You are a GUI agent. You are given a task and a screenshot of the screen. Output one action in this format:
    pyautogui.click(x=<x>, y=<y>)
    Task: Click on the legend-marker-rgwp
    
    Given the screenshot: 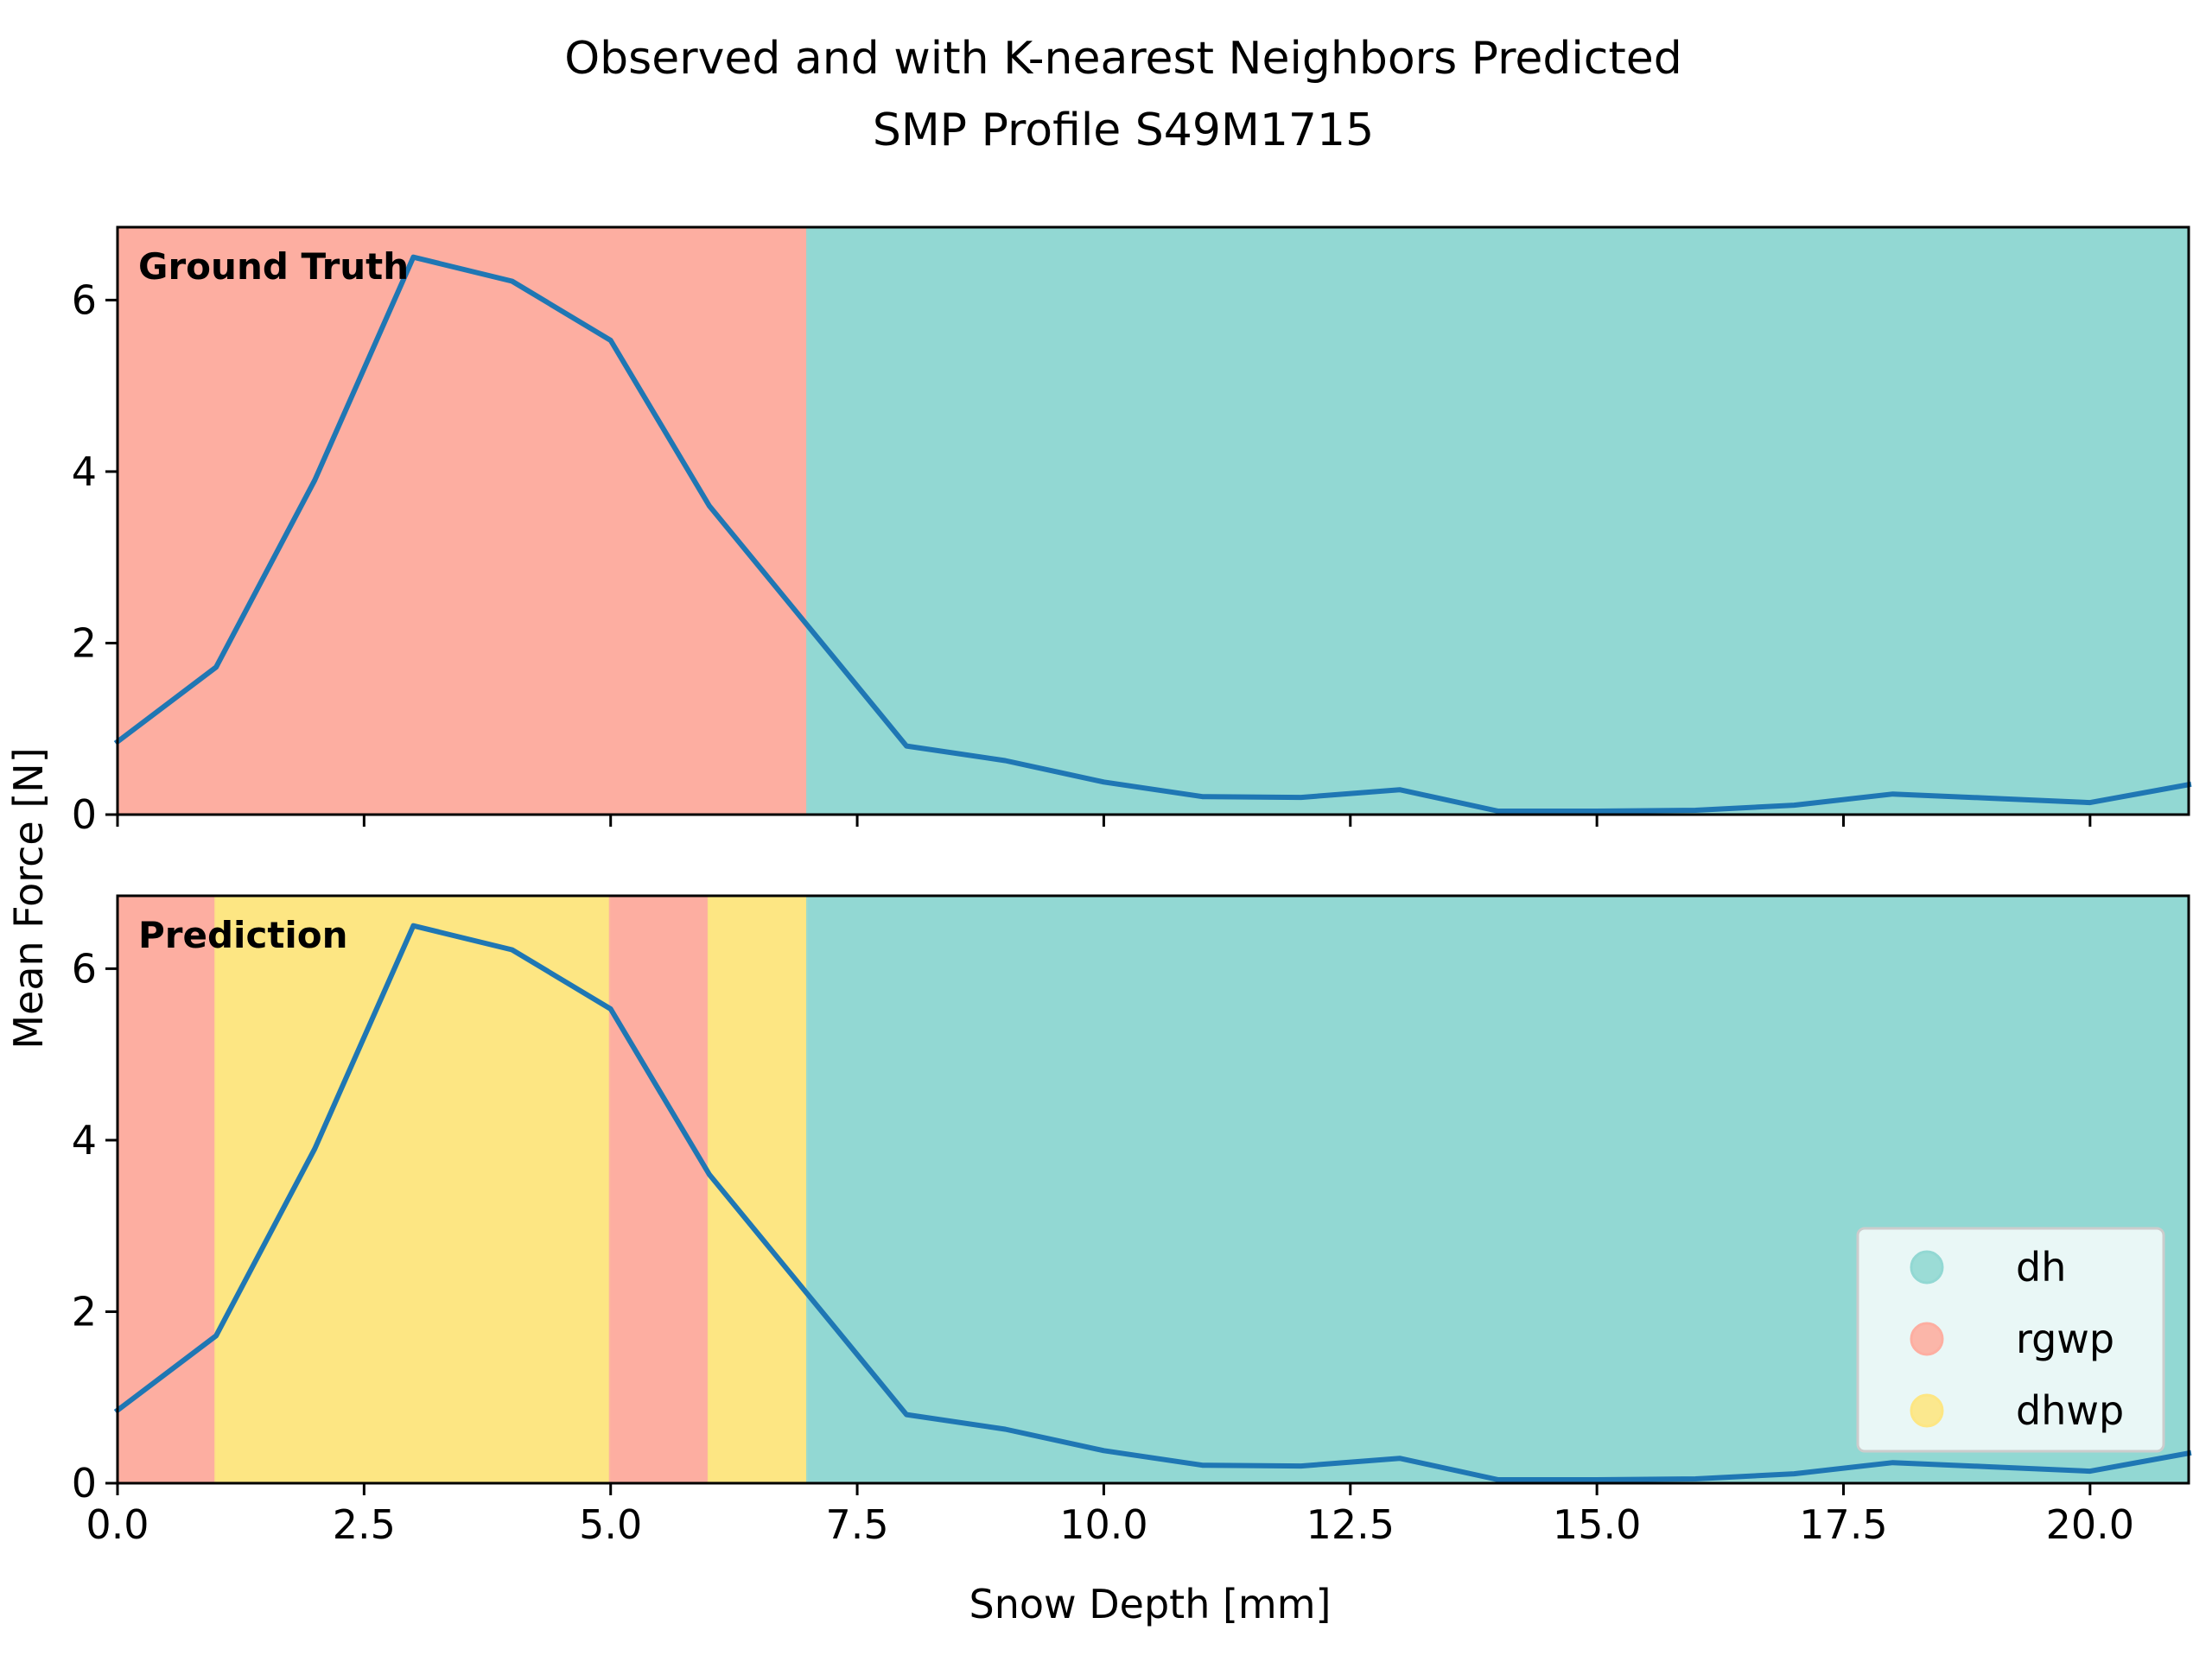 What is the action you would take?
    pyautogui.click(x=1927, y=1339)
    